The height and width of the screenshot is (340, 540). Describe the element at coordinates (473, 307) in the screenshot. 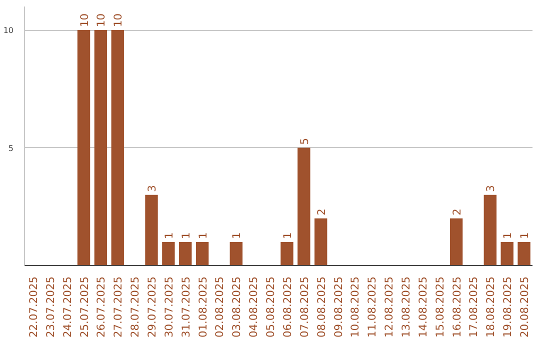

I see `x-tick-label: 17.08.2025` at that location.